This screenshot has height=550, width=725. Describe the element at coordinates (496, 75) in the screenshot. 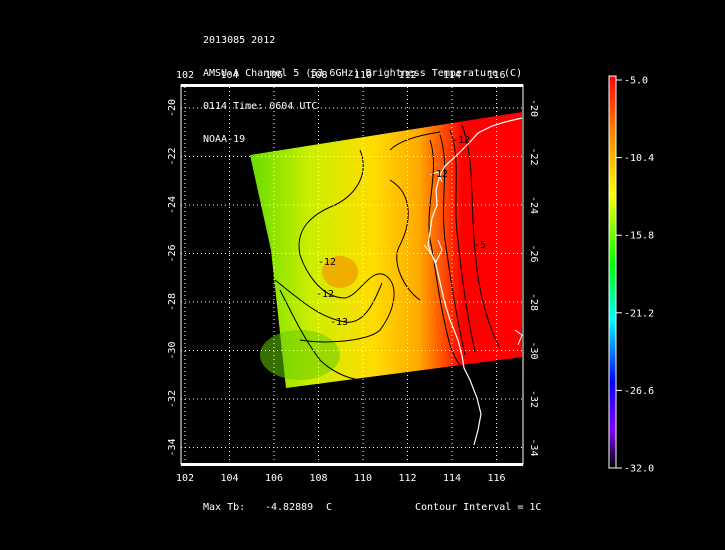

I see `x-tick-label-top: 116` at that location.